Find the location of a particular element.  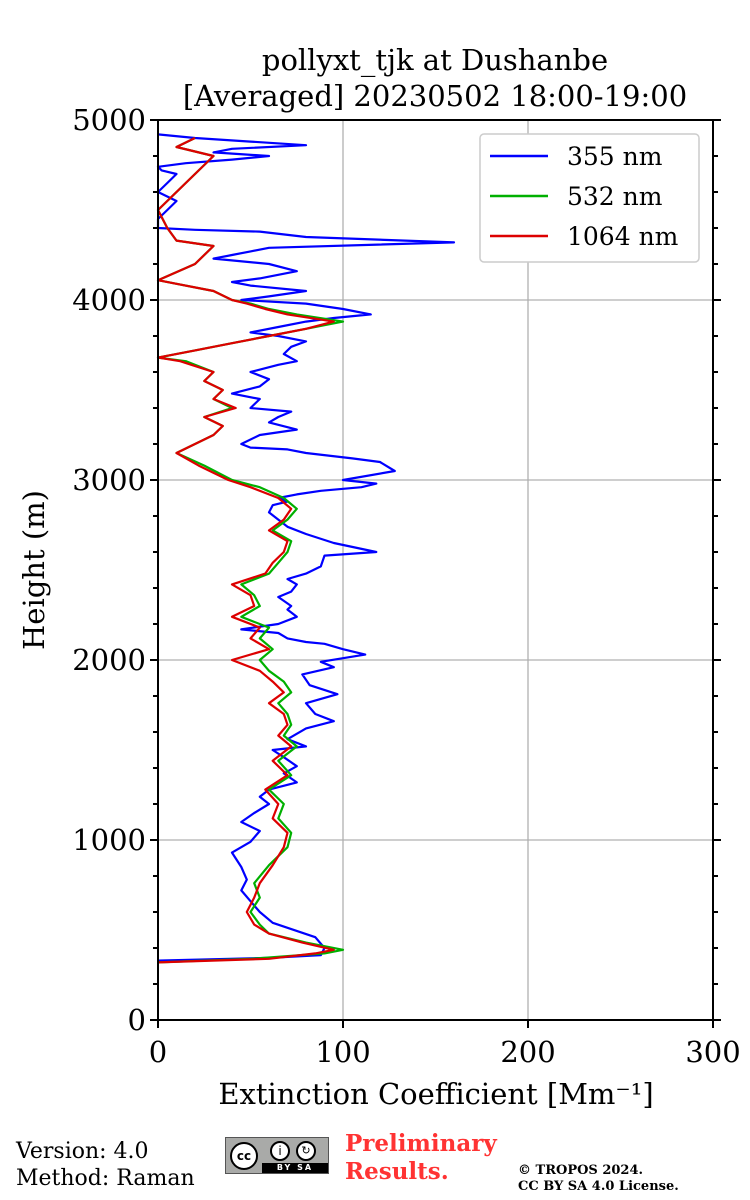

legend-box is located at coordinates (589, 198).